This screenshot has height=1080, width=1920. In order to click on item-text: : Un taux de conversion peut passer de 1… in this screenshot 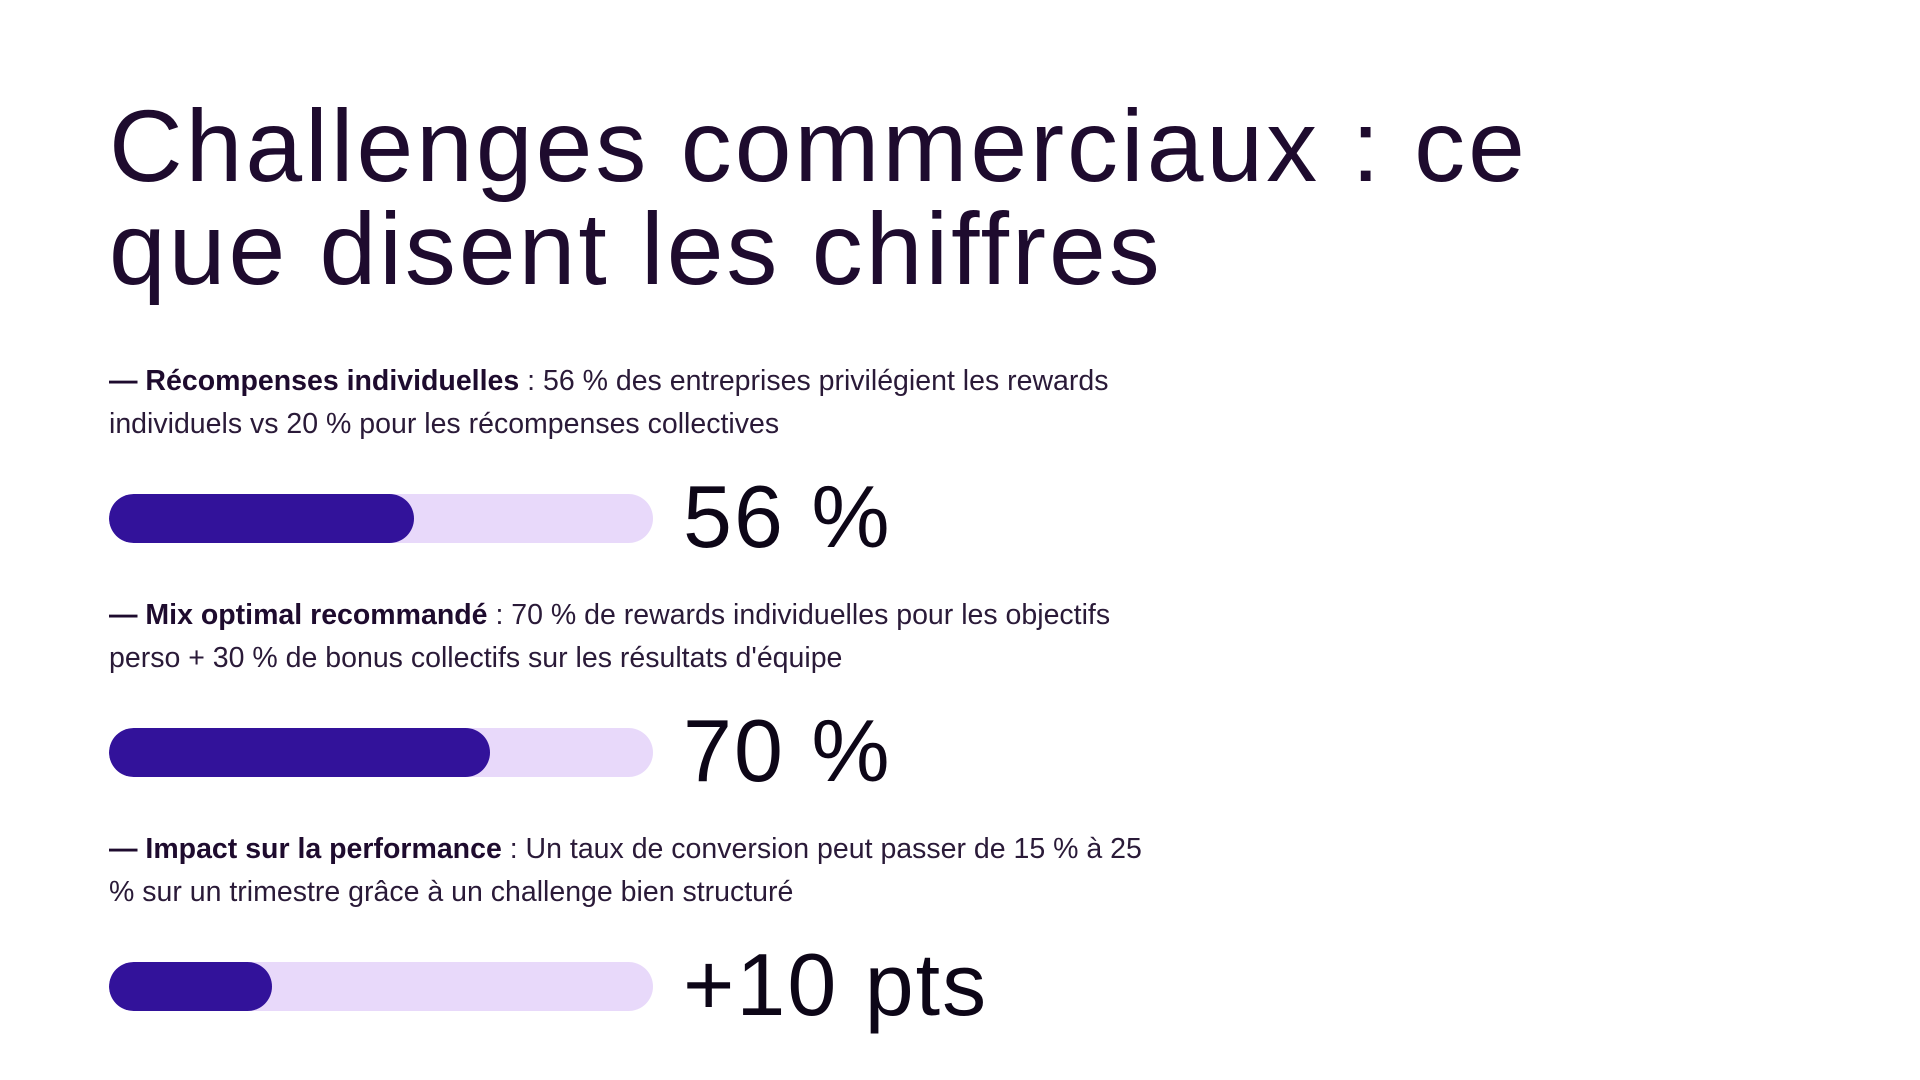, I will do `click(625, 870)`.